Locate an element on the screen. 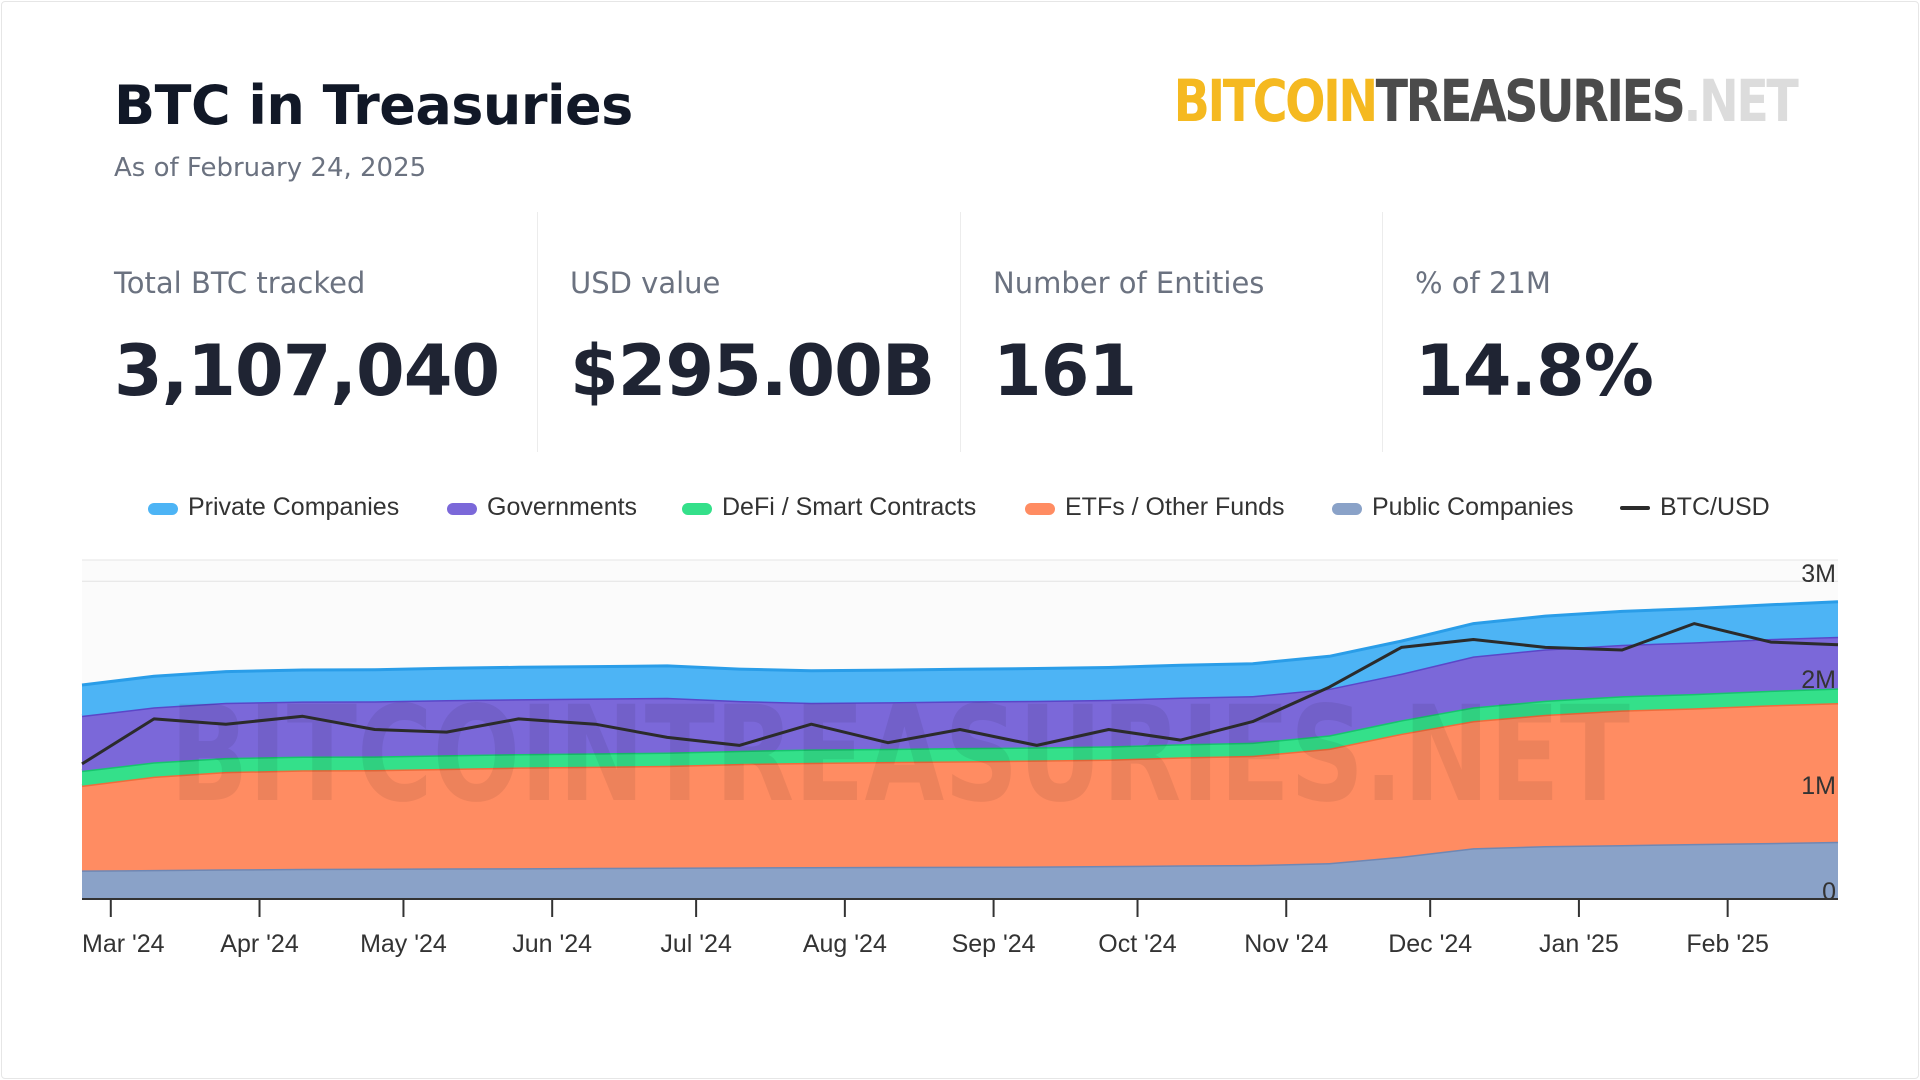  x-tick-label: Jan '25 is located at coordinates (1579, 944).